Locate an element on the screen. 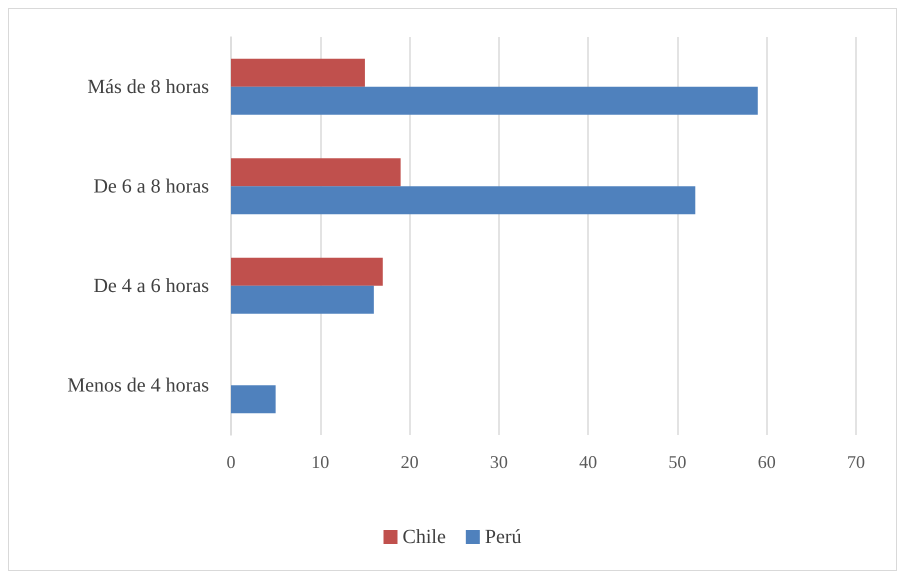 Image resolution: width=905 pixels, height=579 pixels. legend-label: Chile is located at coordinates (424, 537).